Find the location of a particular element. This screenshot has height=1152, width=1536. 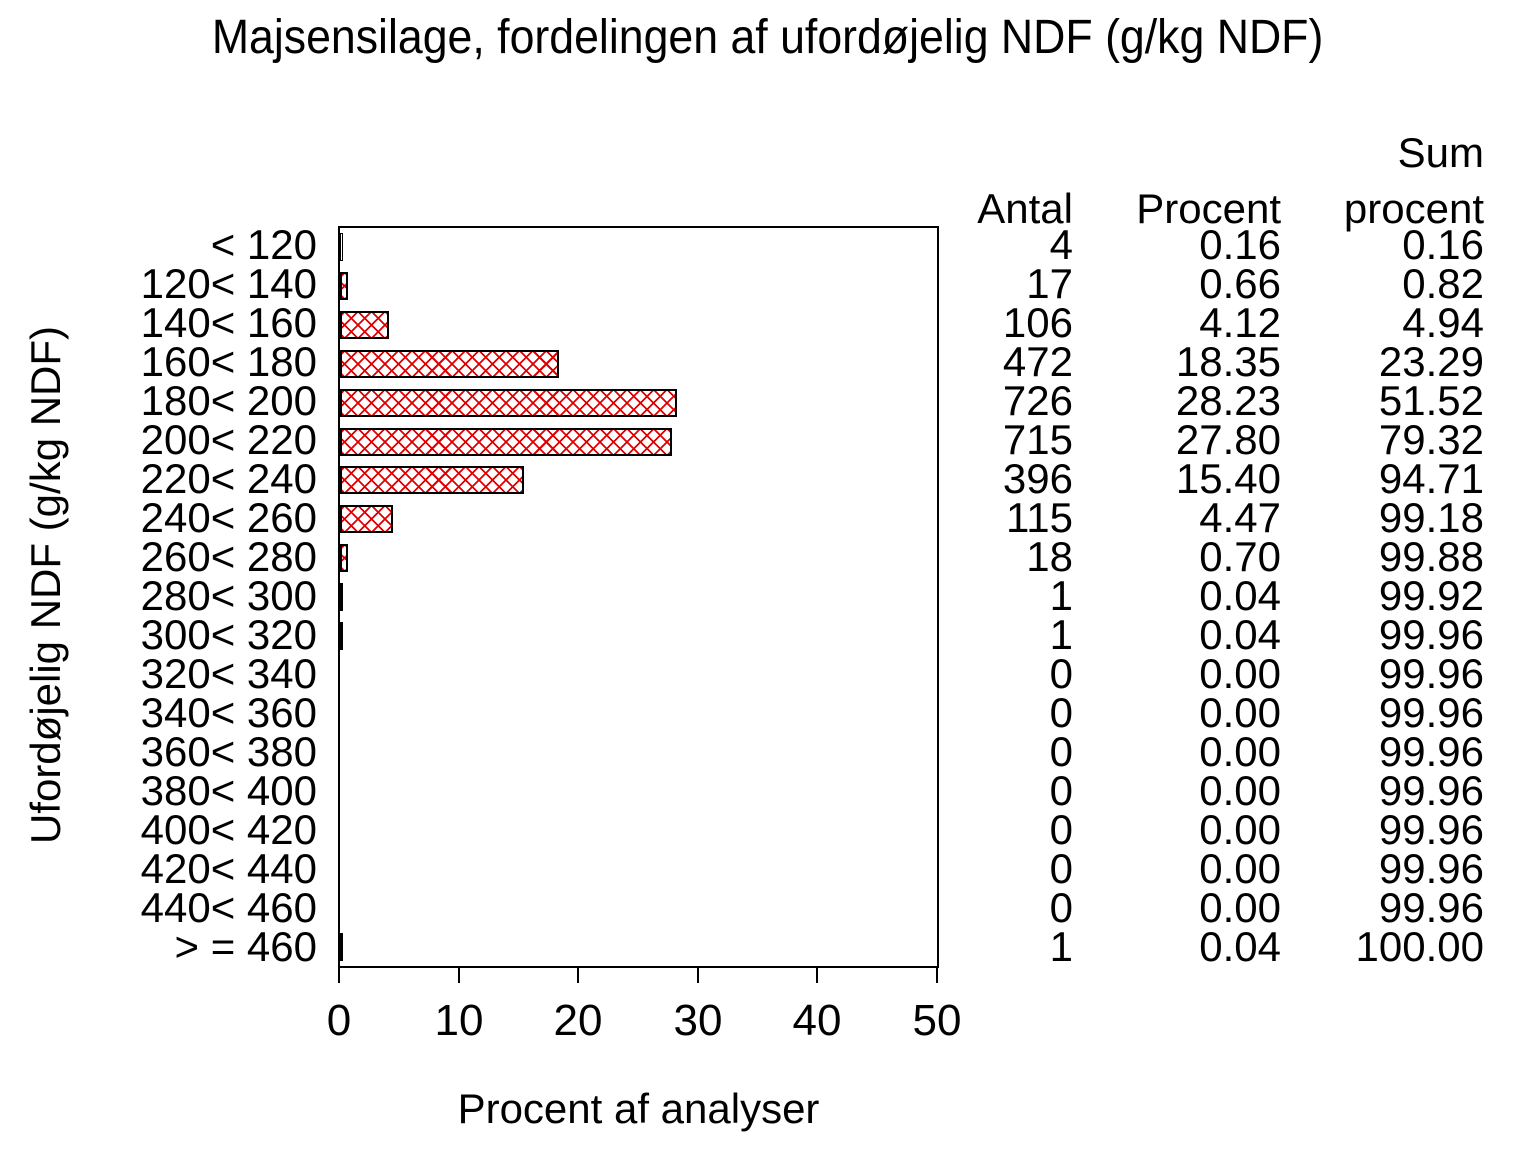

table-header-antal: Antal is located at coordinates (1025, 208).